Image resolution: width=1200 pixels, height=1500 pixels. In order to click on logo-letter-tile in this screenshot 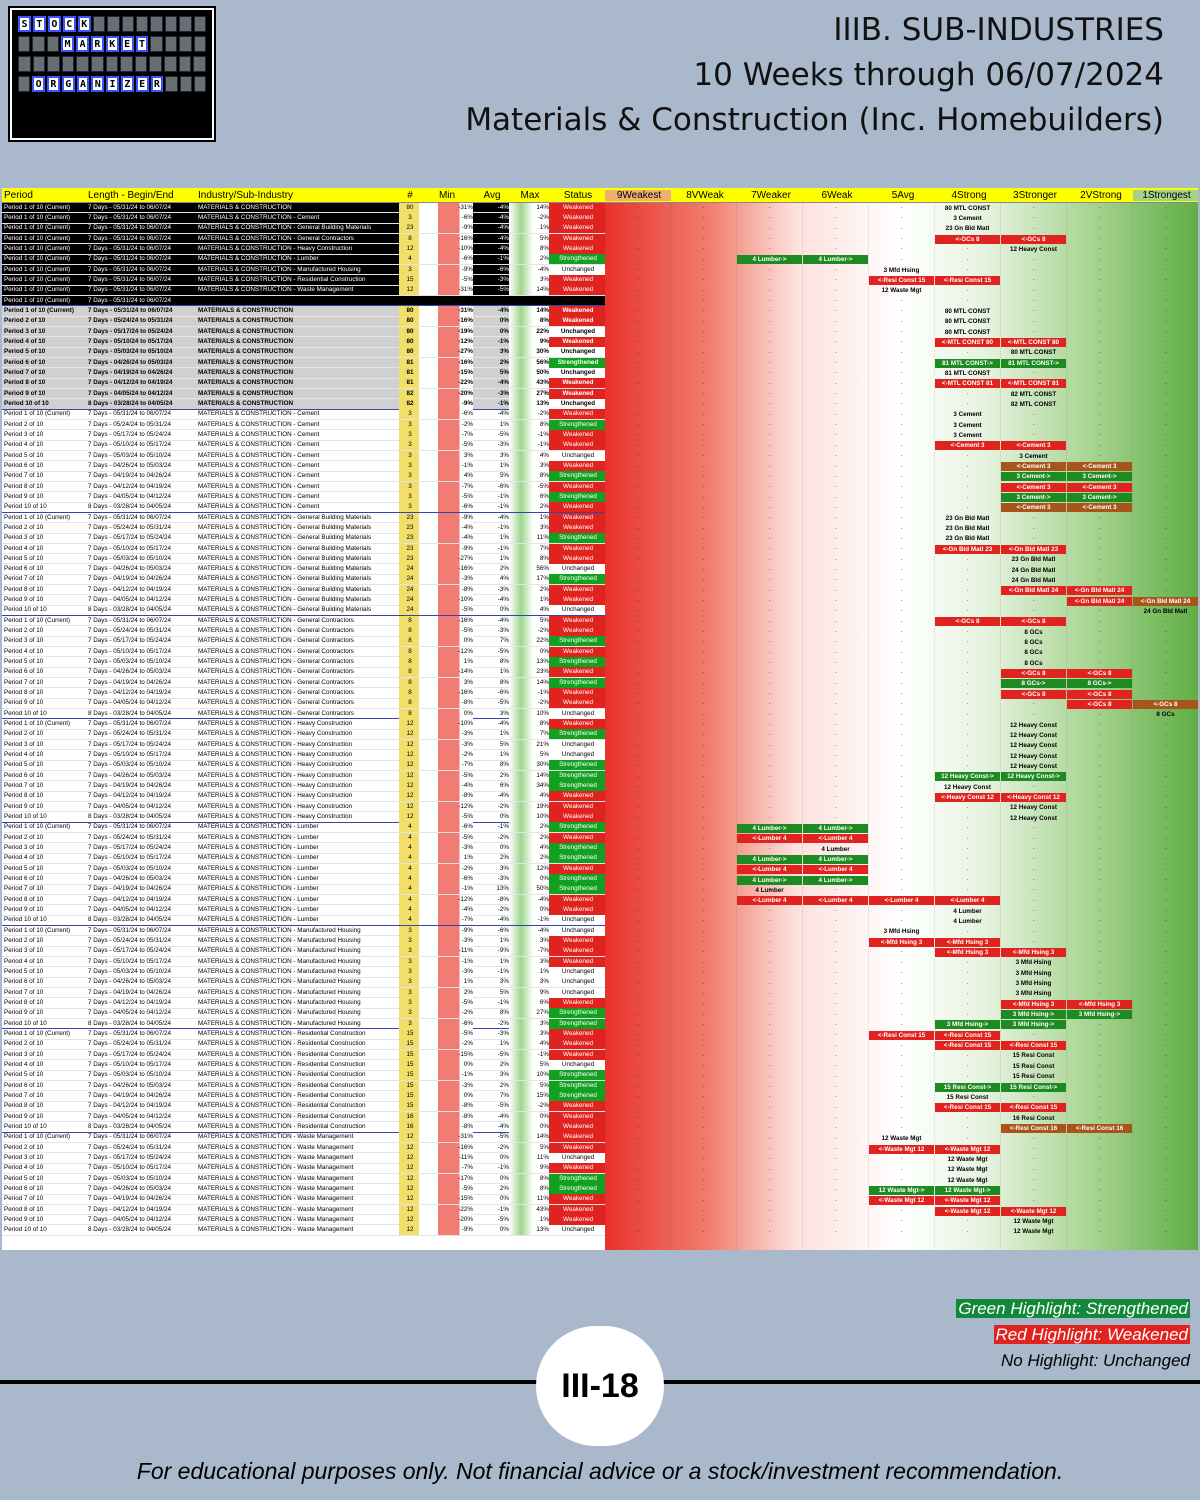, I will do `click(156, 64)`.